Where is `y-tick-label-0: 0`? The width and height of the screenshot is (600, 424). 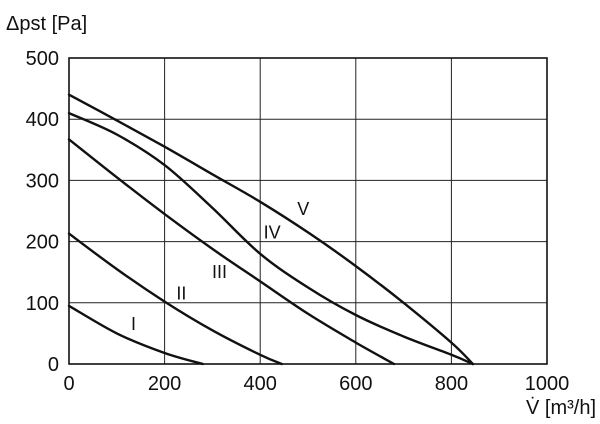
y-tick-label-0: 0 is located at coordinates (53, 365).